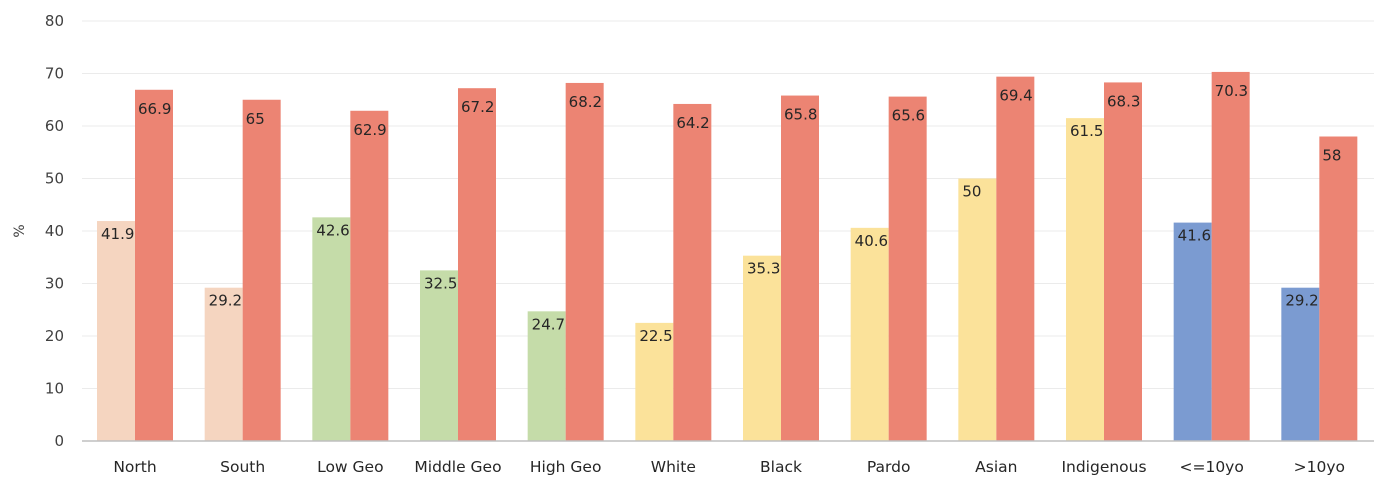 This screenshot has height=480, width=1374. Describe the element at coordinates (242, 466) in the screenshot. I see `x-category-label: South` at that location.